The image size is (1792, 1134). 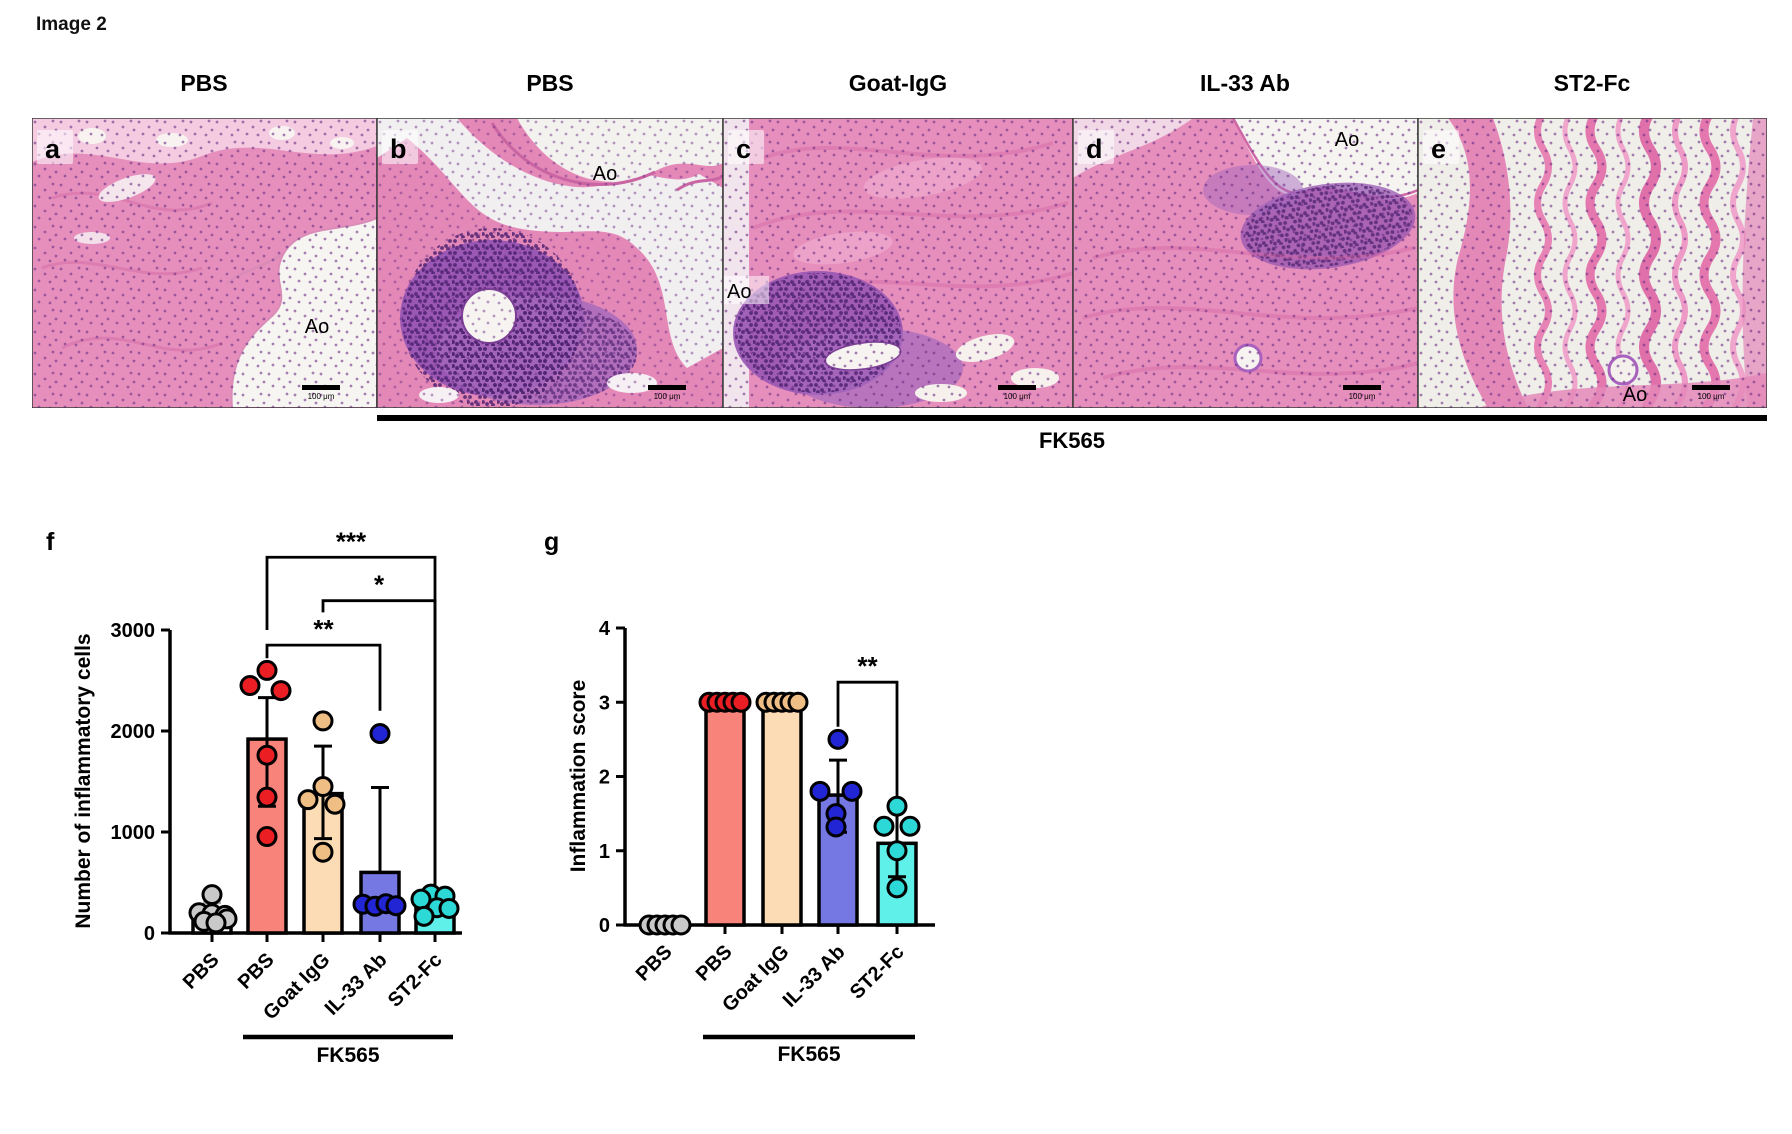 I want to click on panel-c-scale-label: 100 μm, so click(x=1017, y=396).